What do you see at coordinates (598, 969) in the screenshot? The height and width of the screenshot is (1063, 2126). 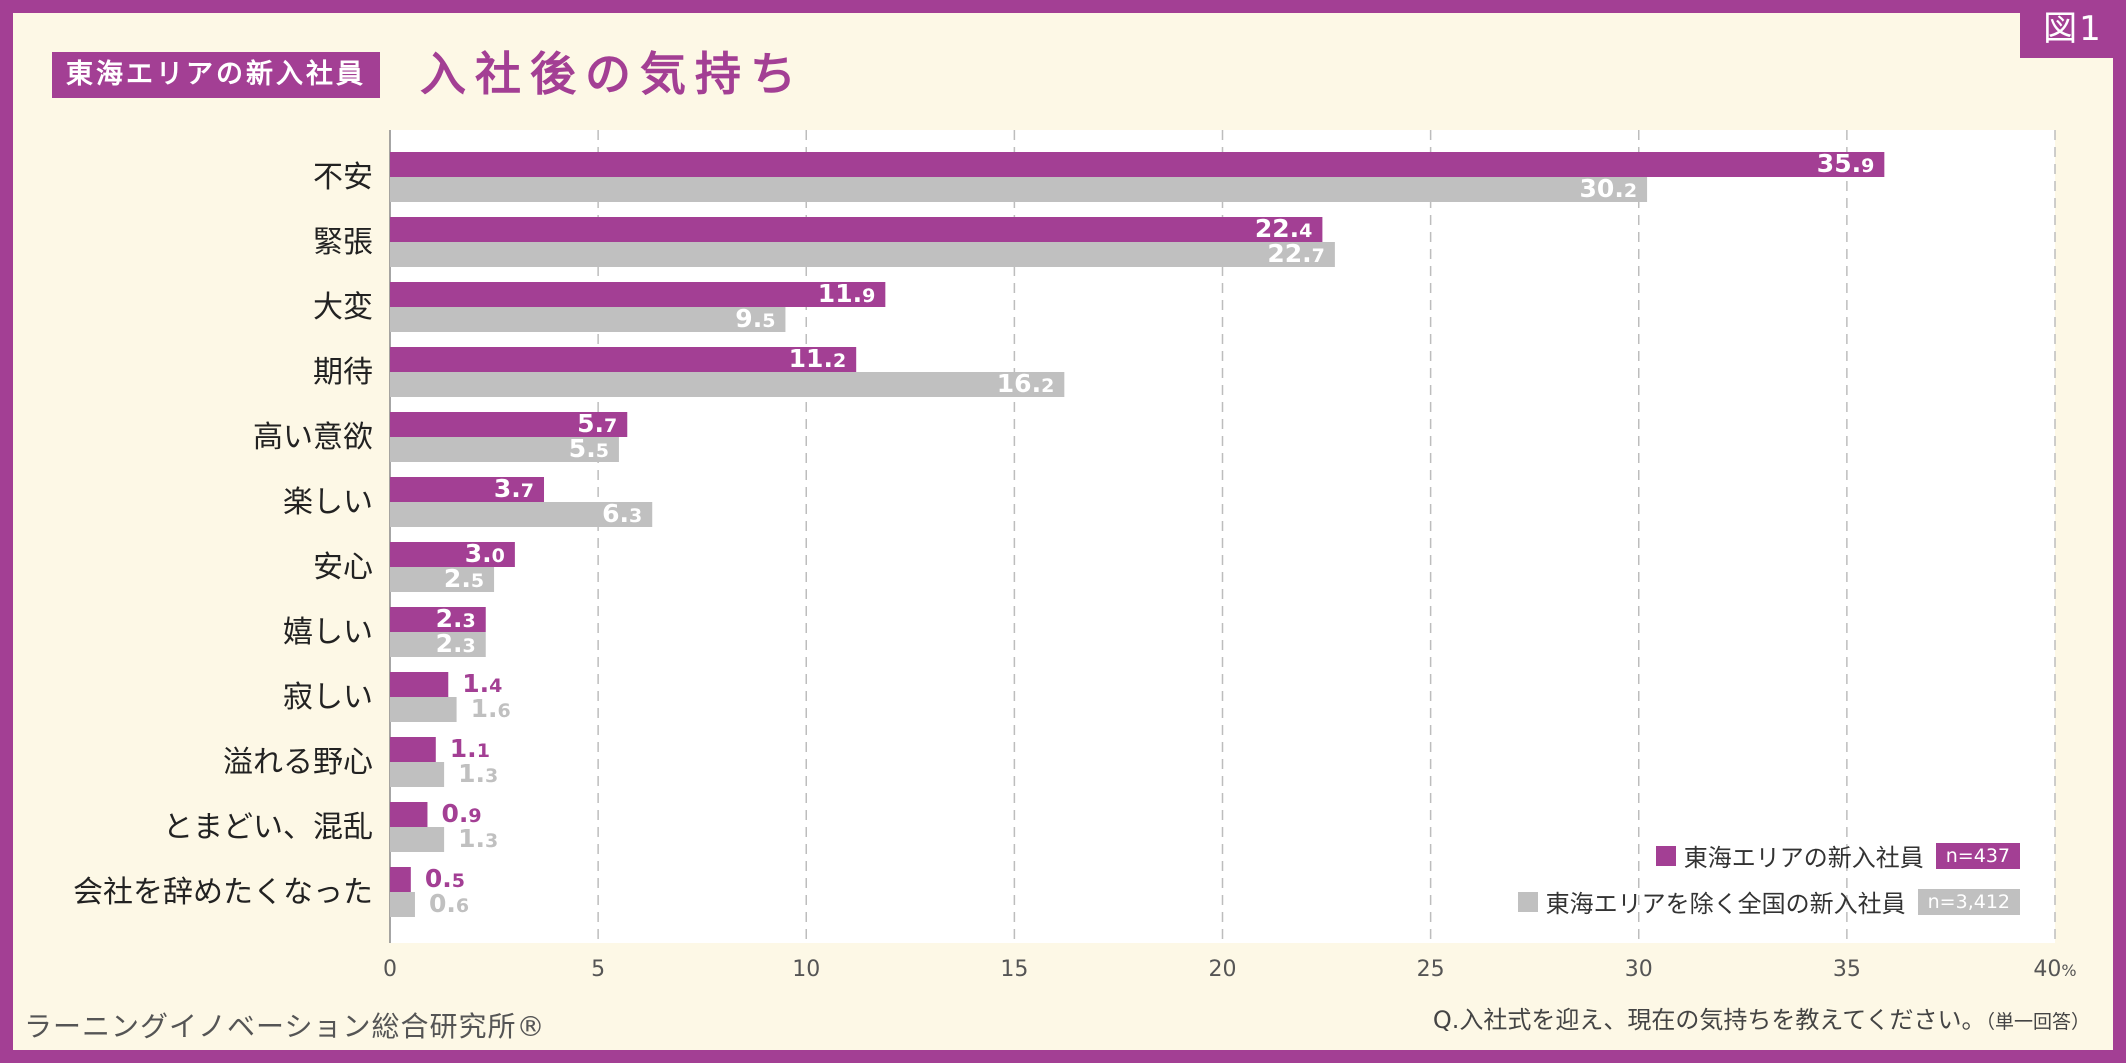 I see `x-tick-label: 5` at bounding box center [598, 969].